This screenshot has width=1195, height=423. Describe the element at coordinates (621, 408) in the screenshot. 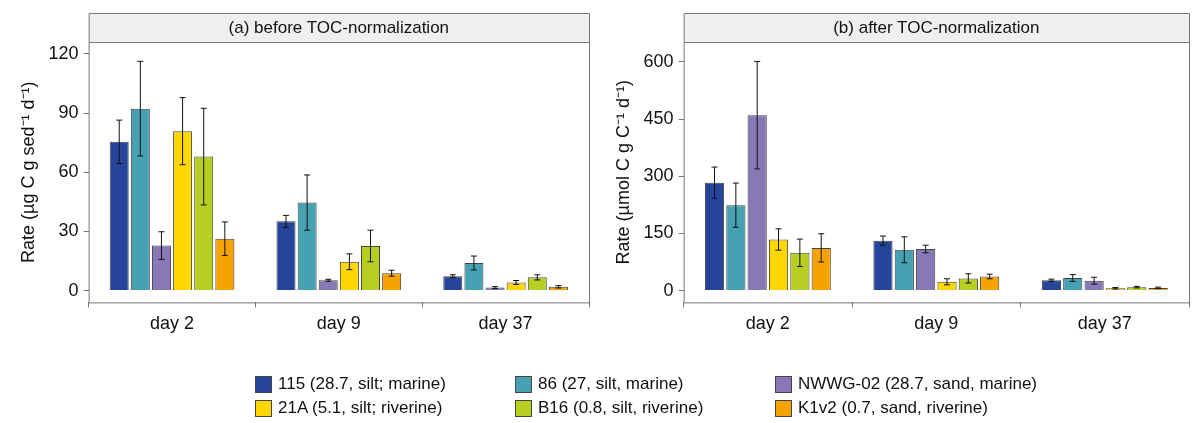

I see `legend-label: B16 (0.8, silt, riverine)` at that location.